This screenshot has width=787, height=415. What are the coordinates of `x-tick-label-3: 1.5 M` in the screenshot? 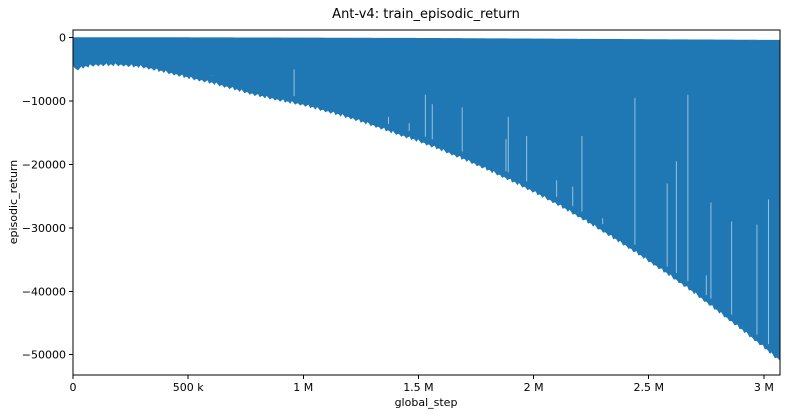 It's located at (418, 387).